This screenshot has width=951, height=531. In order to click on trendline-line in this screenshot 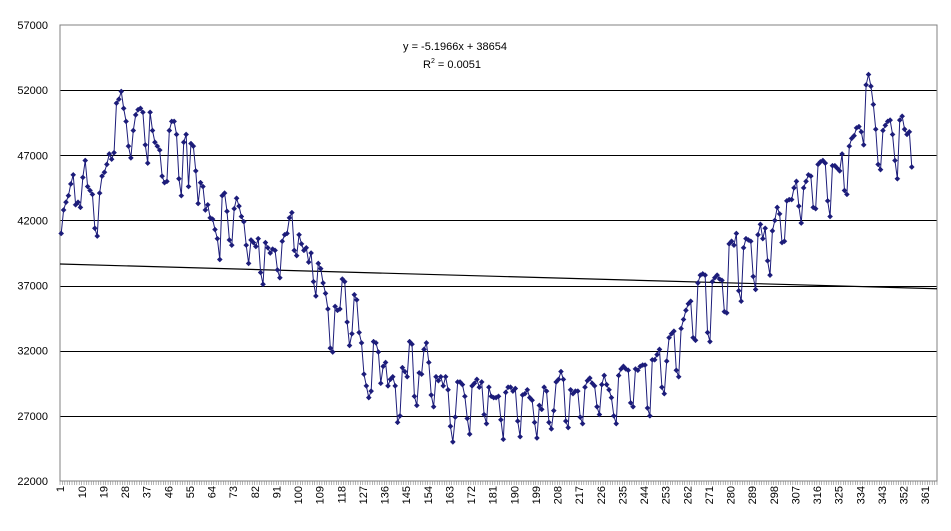, I will do `click(498, 276)`.